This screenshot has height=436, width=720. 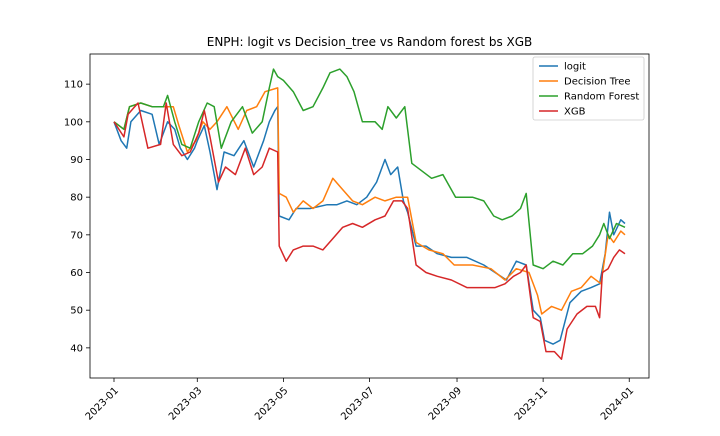 I want to click on legend-box, so click(x=588, y=88).